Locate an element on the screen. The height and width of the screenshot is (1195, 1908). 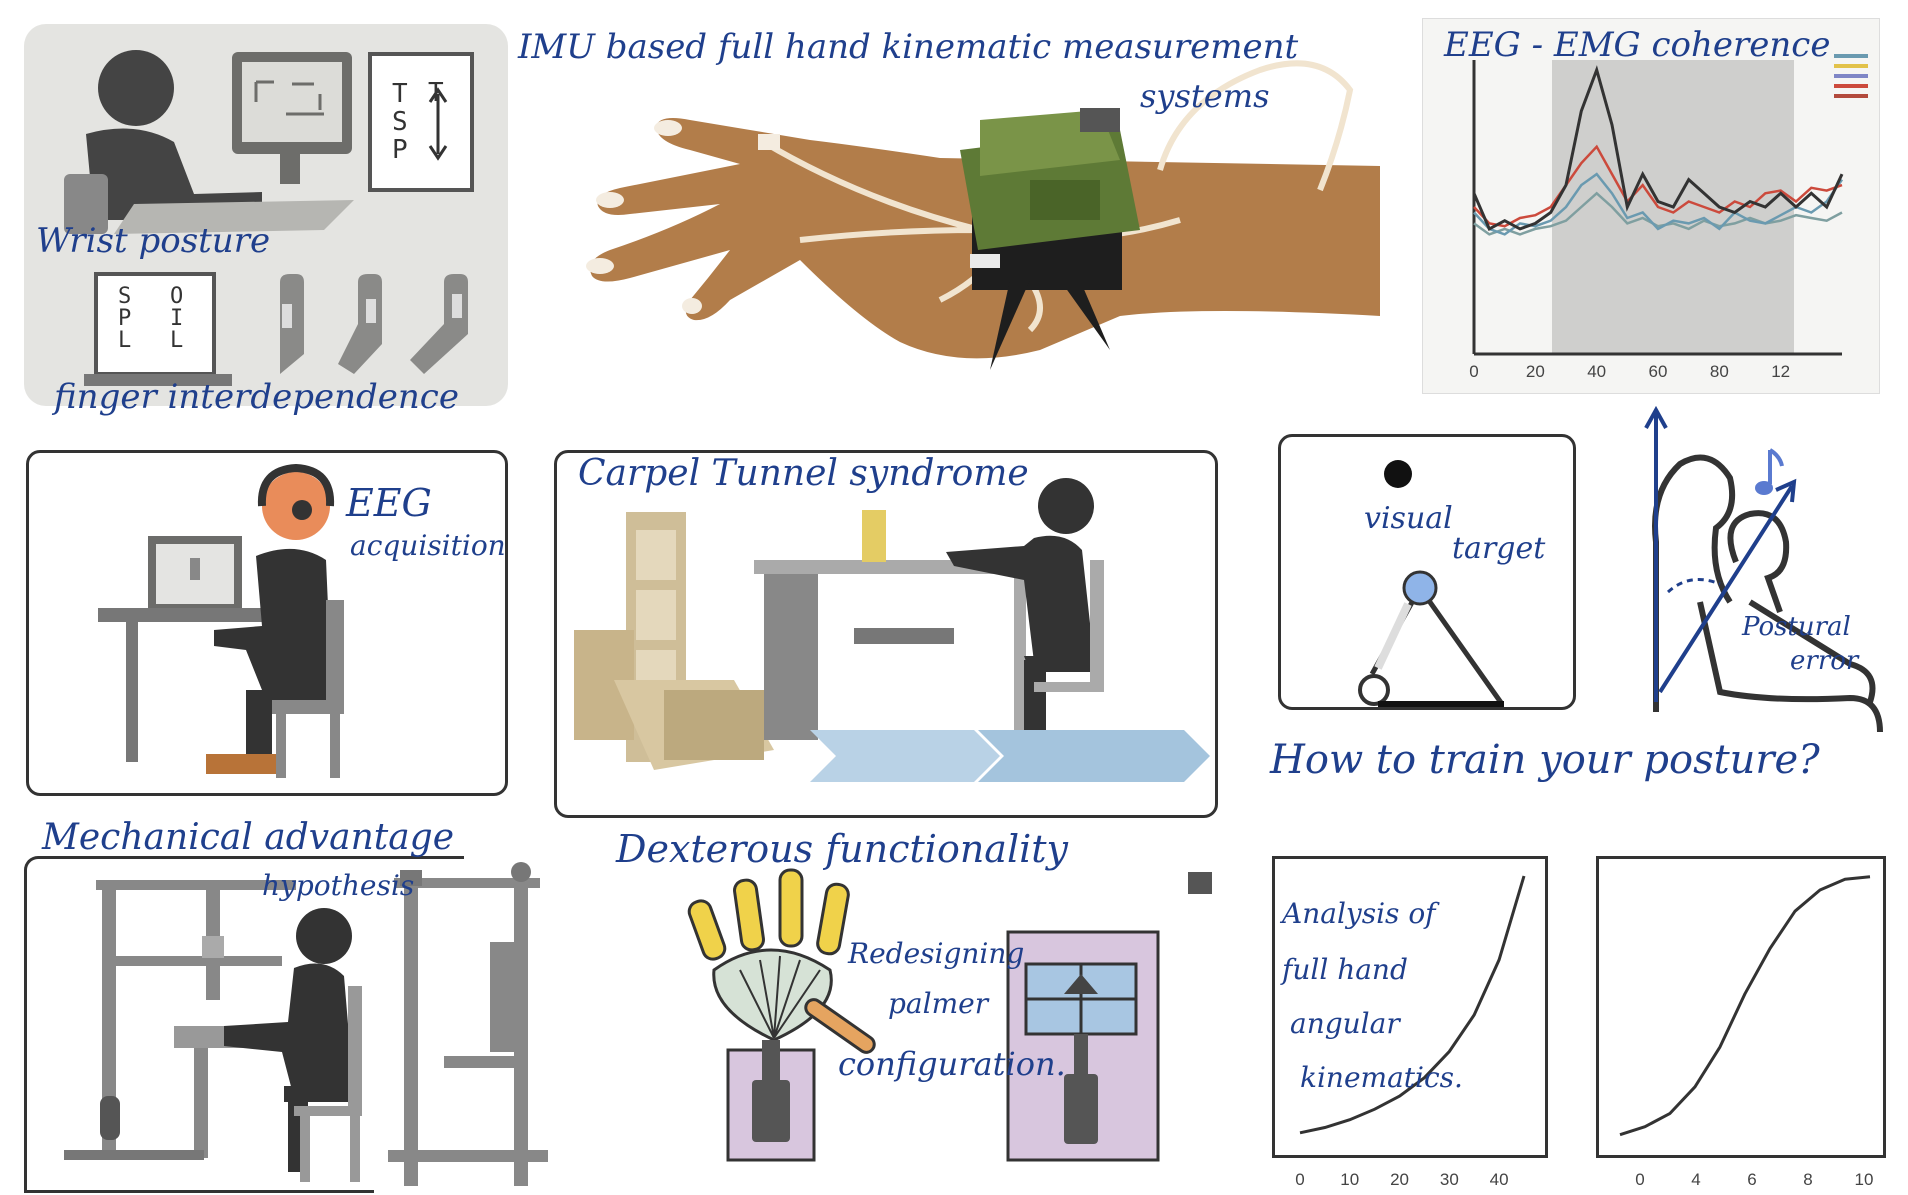
imu-hand-illustration is located at coordinates (983, 215).